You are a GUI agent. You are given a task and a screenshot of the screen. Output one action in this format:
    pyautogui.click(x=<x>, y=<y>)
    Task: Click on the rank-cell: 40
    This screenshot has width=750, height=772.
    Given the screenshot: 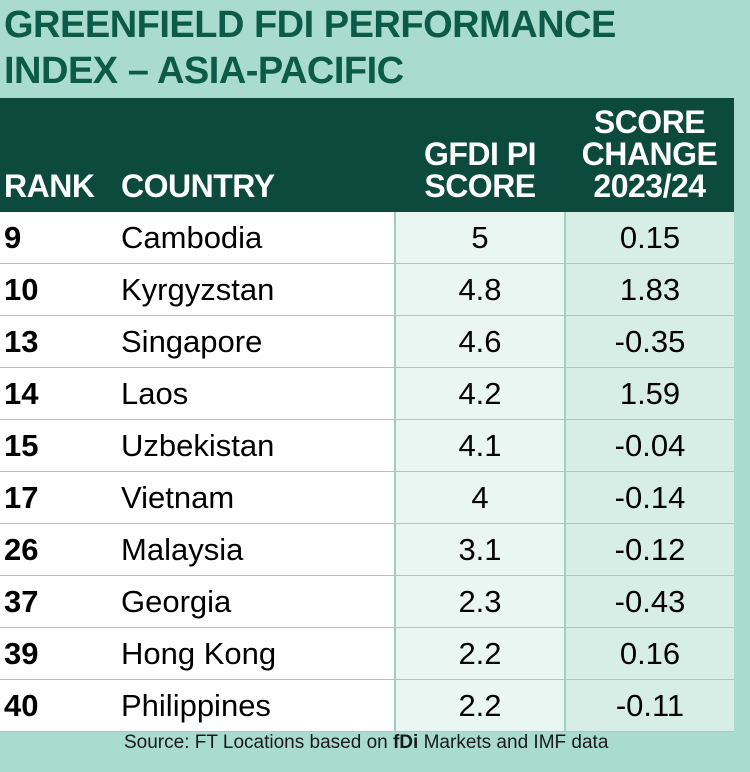 What is the action you would take?
    pyautogui.click(x=58, y=705)
    